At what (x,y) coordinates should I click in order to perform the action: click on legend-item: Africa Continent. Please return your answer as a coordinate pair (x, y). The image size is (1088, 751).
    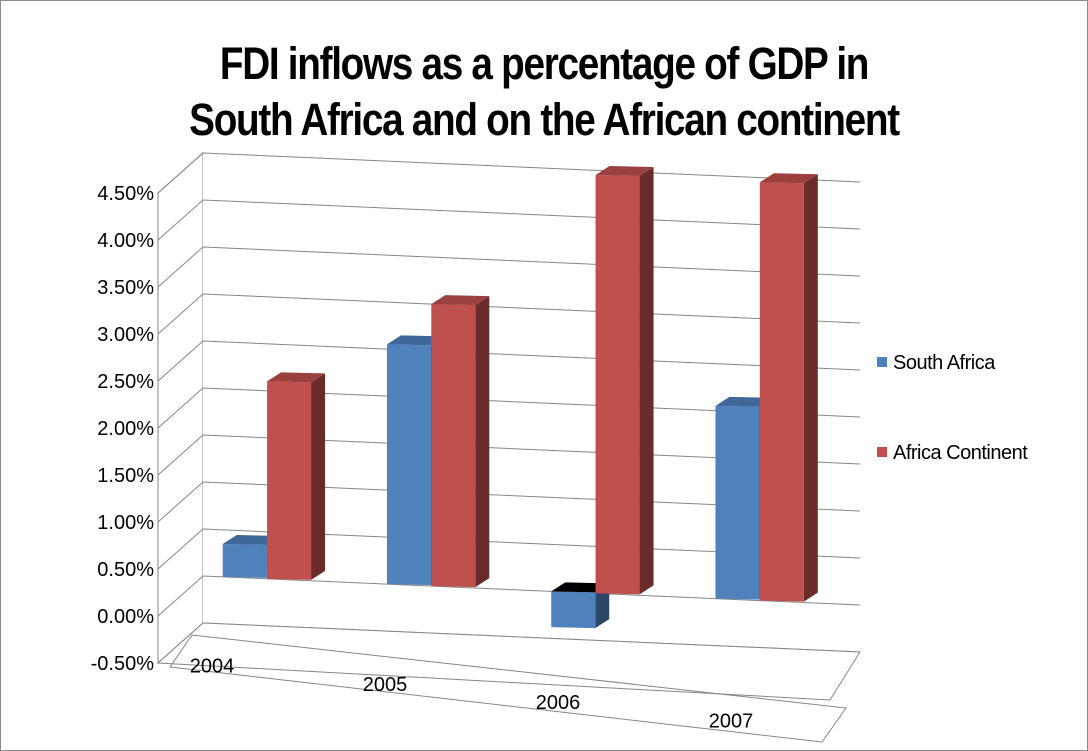
    Looking at the image, I should click on (952, 453).